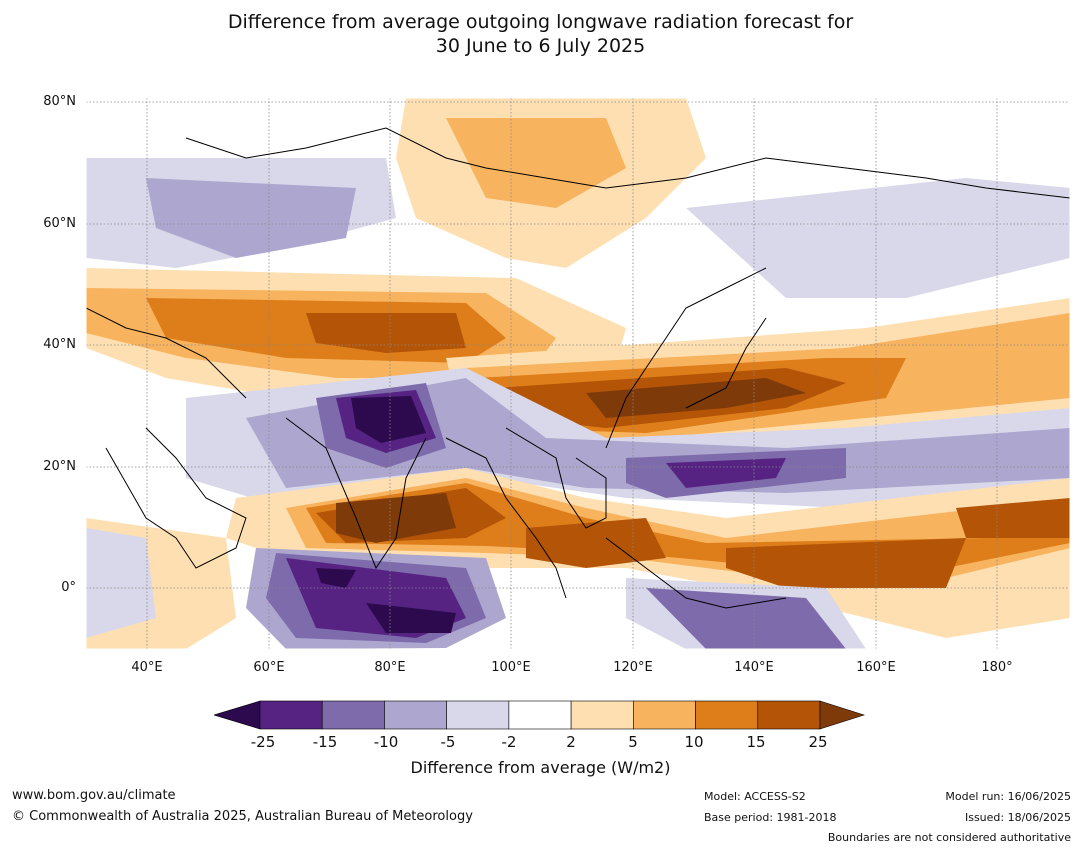  I want to click on colorbar-title: Difference from average (W/m2), so click(540, 767).